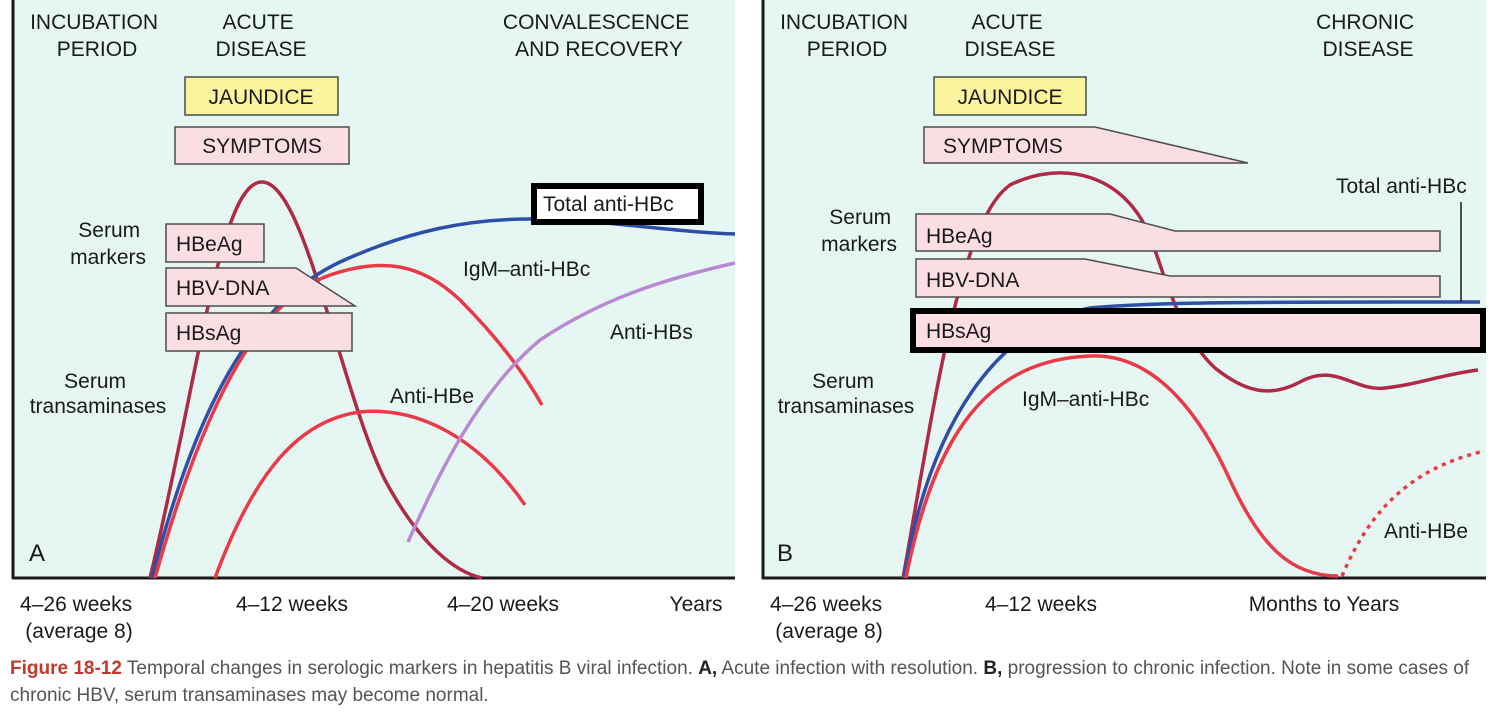 The height and width of the screenshot is (714, 1500). Describe the element at coordinates (972, 280) in the screenshot. I see `panel-b-hbv-dna-label: HBV-DNA` at that location.